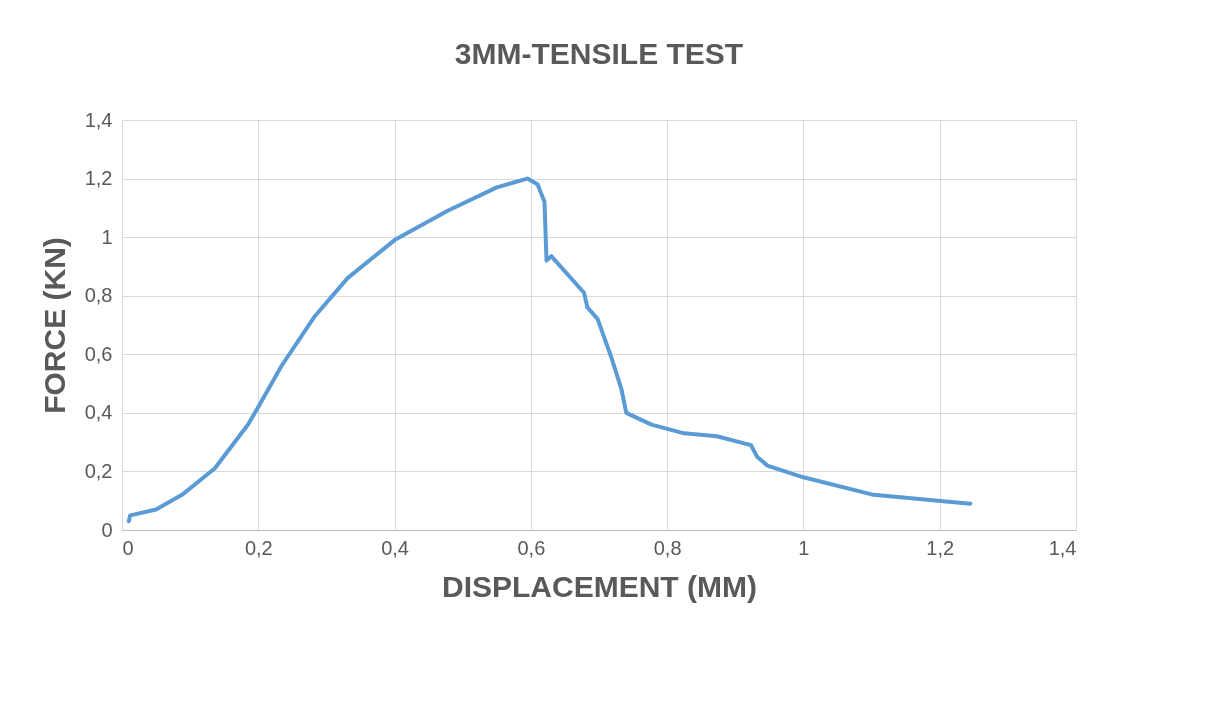 Image resolution: width=1214 pixels, height=726 pixels. Describe the element at coordinates (98, 470) in the screenshot. I see `y-tick-label: 0,2` at that location.